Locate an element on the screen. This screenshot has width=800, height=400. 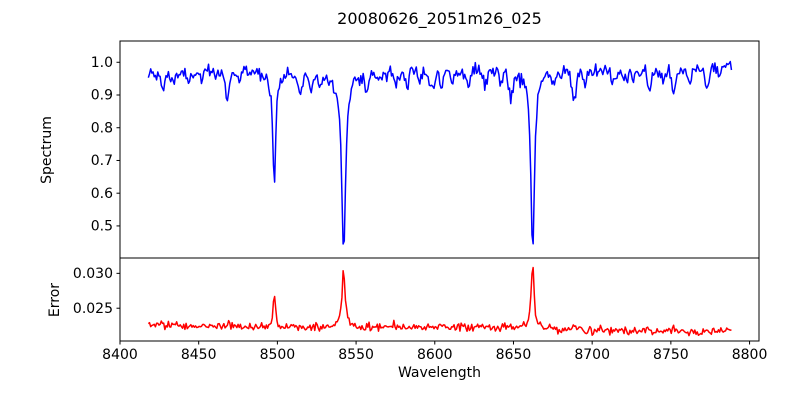
x-tick-label: 8800 is located at coordinates (750, 355).